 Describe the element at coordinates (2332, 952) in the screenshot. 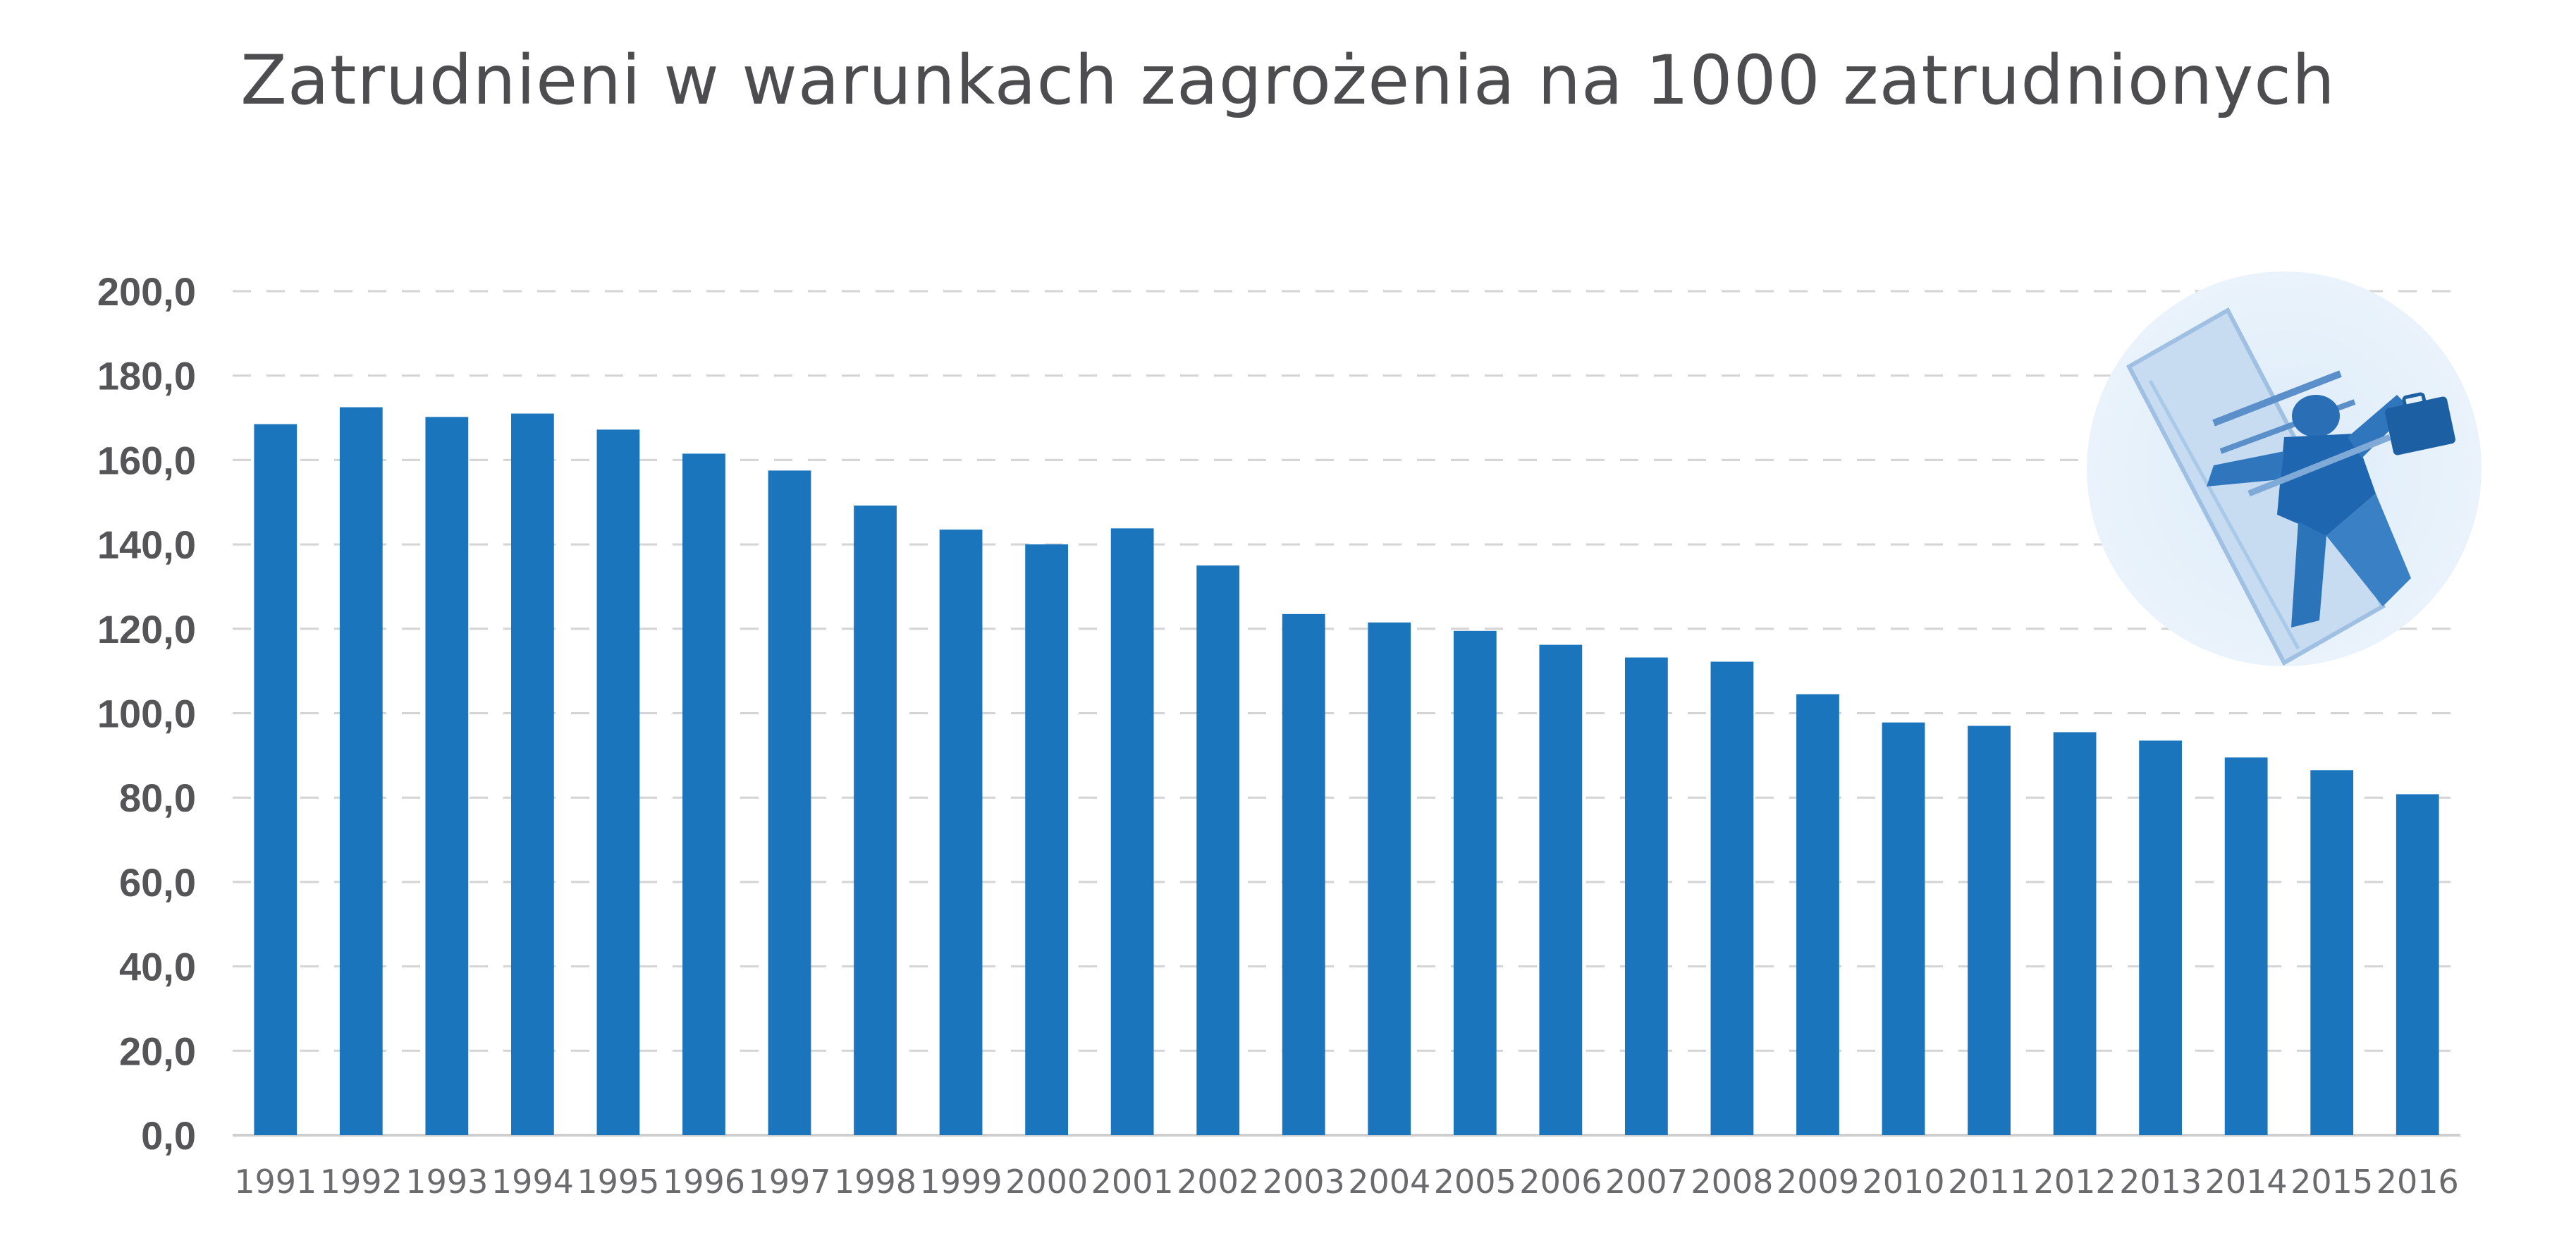

I see `bar-2015` at that location.